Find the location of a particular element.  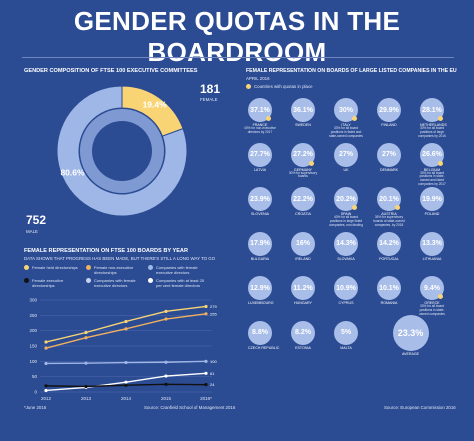

country-circle: 36.1% is located at coordinates (303, 110).